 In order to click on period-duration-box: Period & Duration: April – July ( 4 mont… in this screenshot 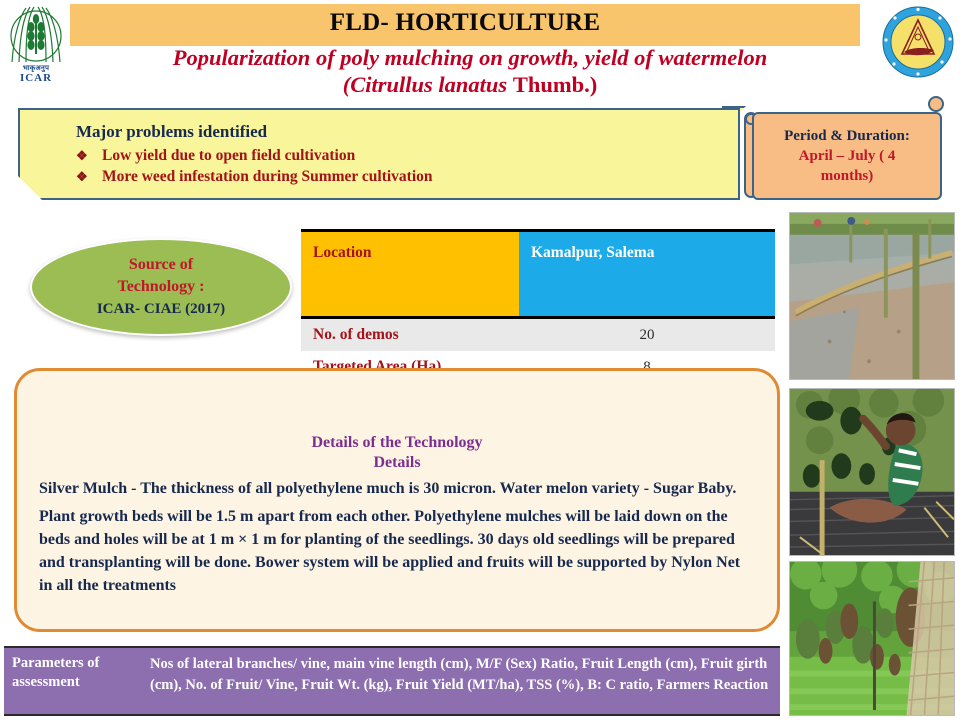, I will do `click(847, 156)`.